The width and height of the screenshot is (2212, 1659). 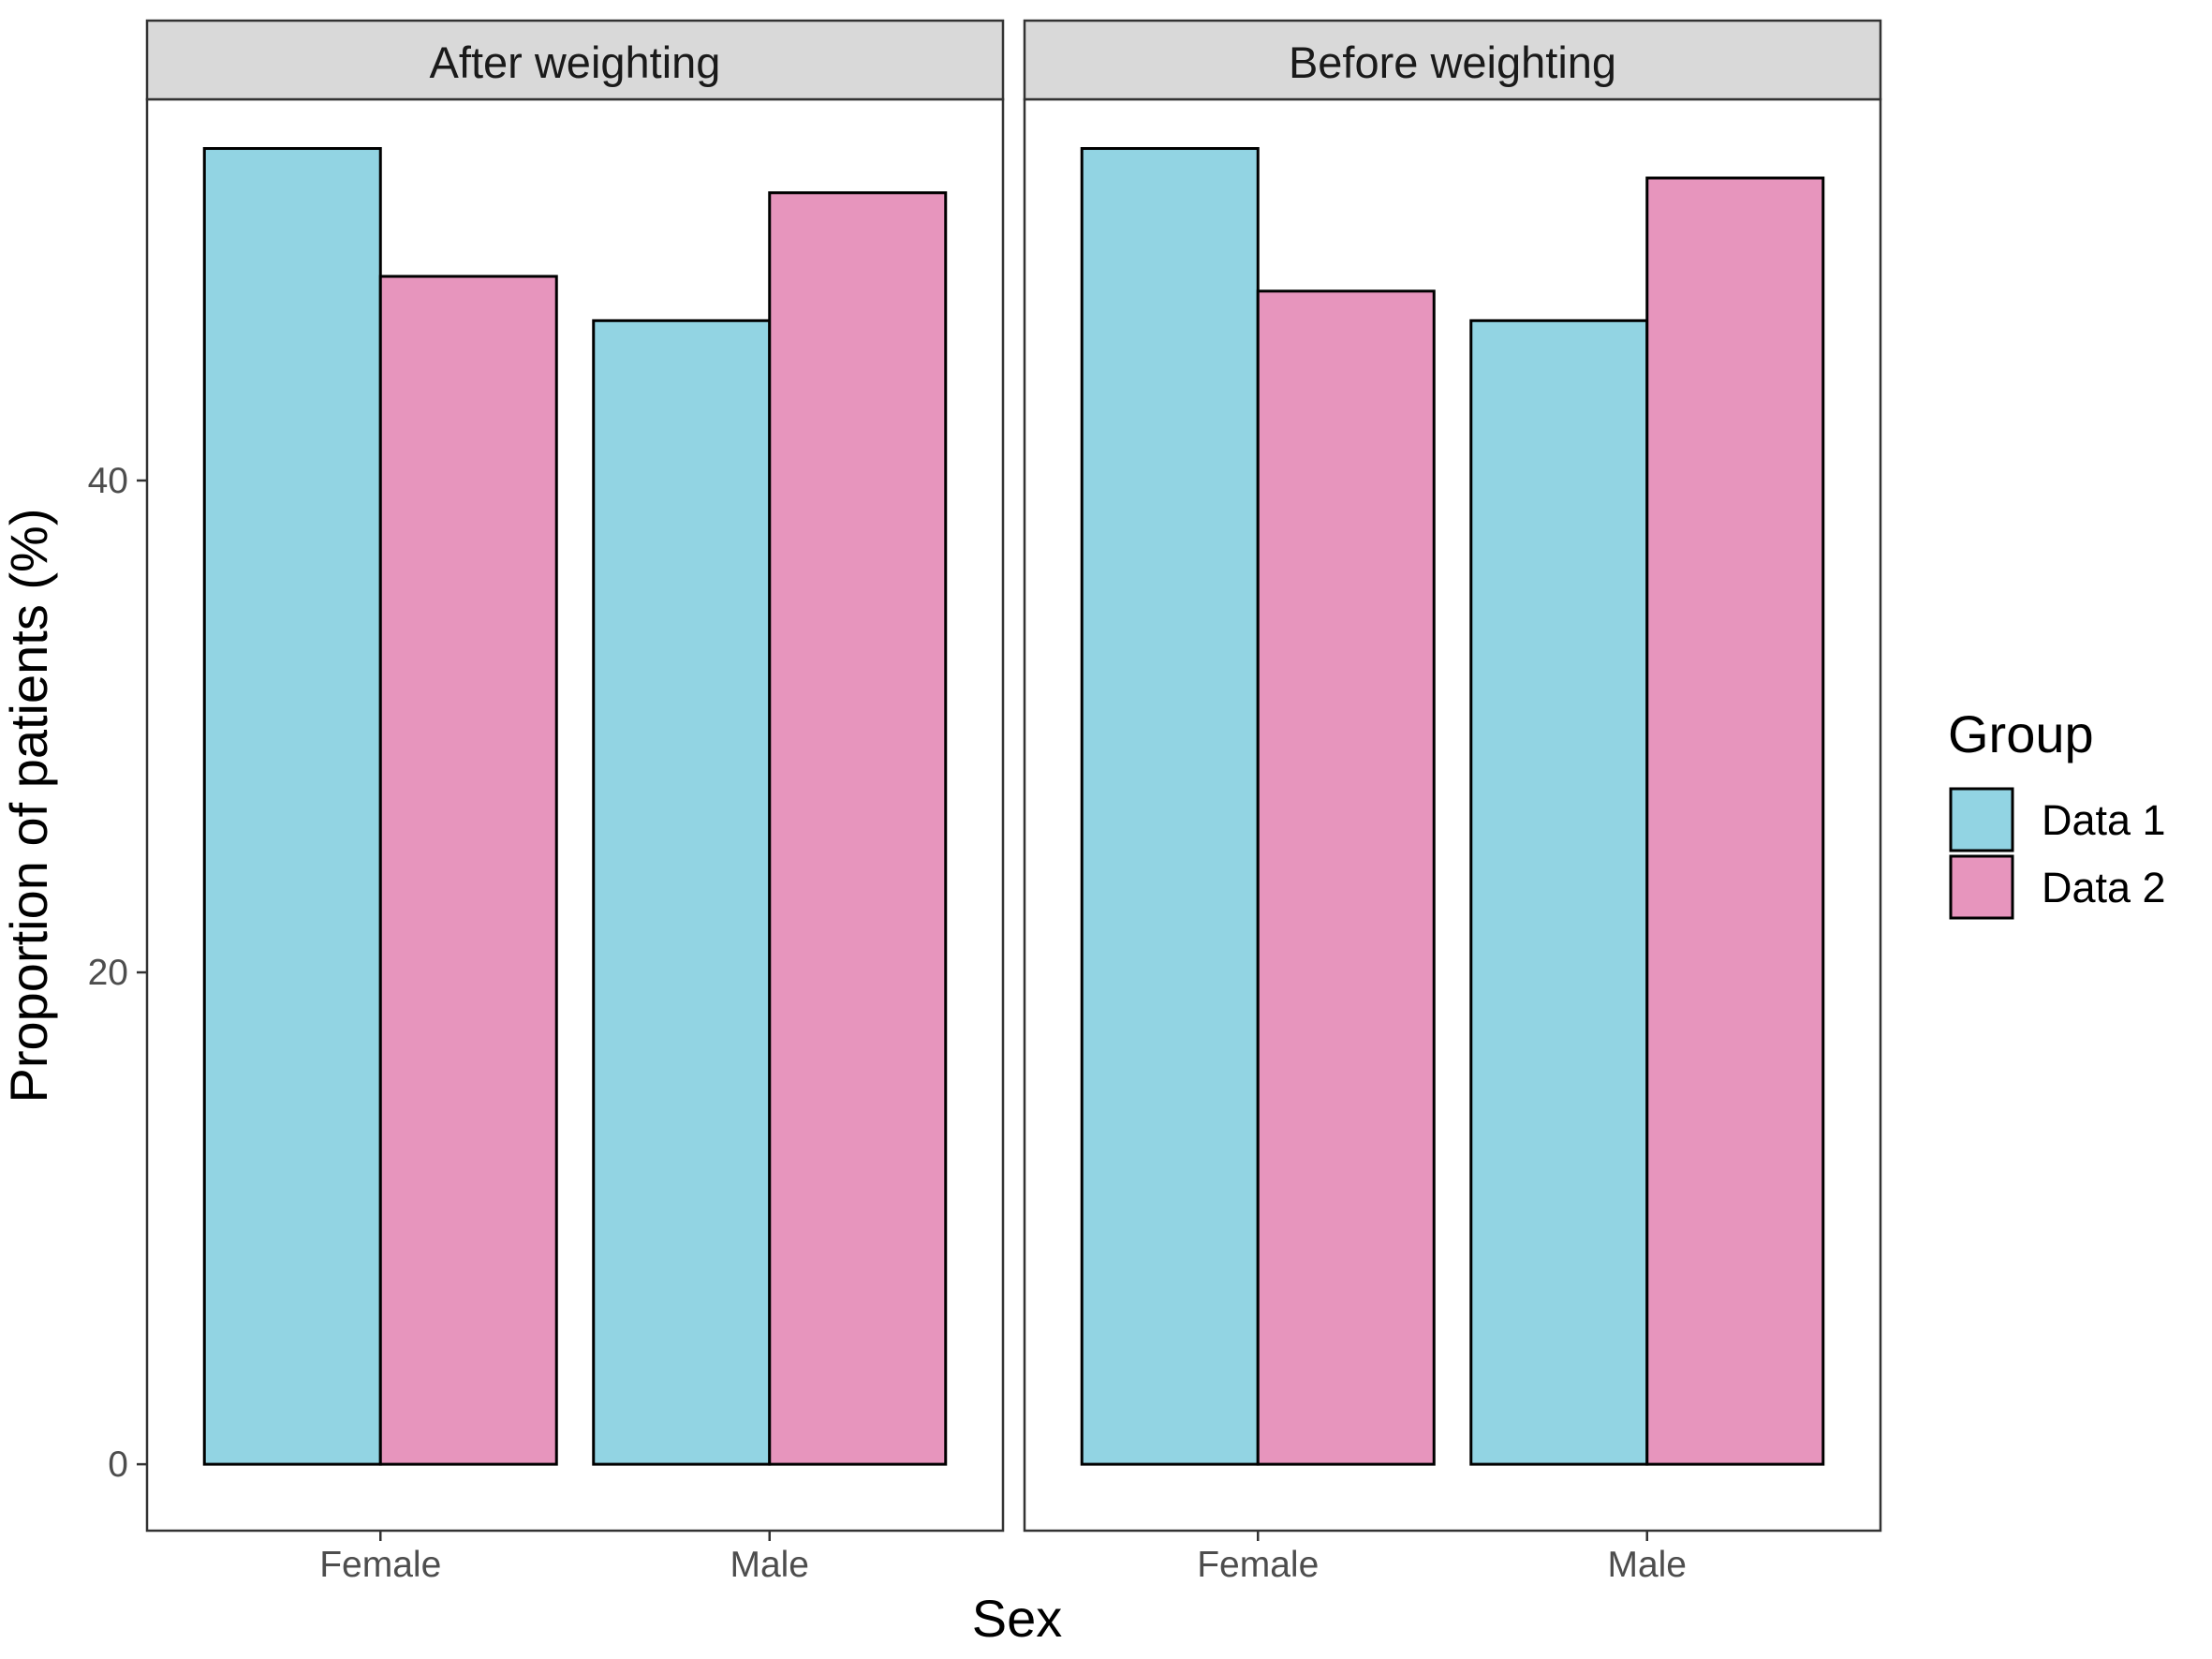 I want to click on x-axis-title: Sex, so click(x=1017, y=1619).